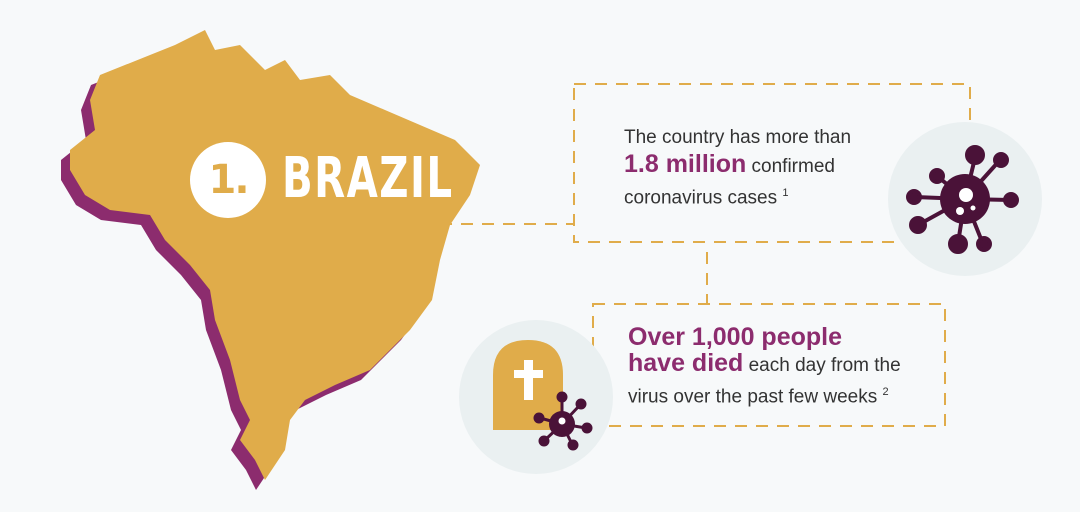 Image resolution: width=1080 pixels, height=512 pixels. I want to click on rank-number: 1., so click(228, 180).